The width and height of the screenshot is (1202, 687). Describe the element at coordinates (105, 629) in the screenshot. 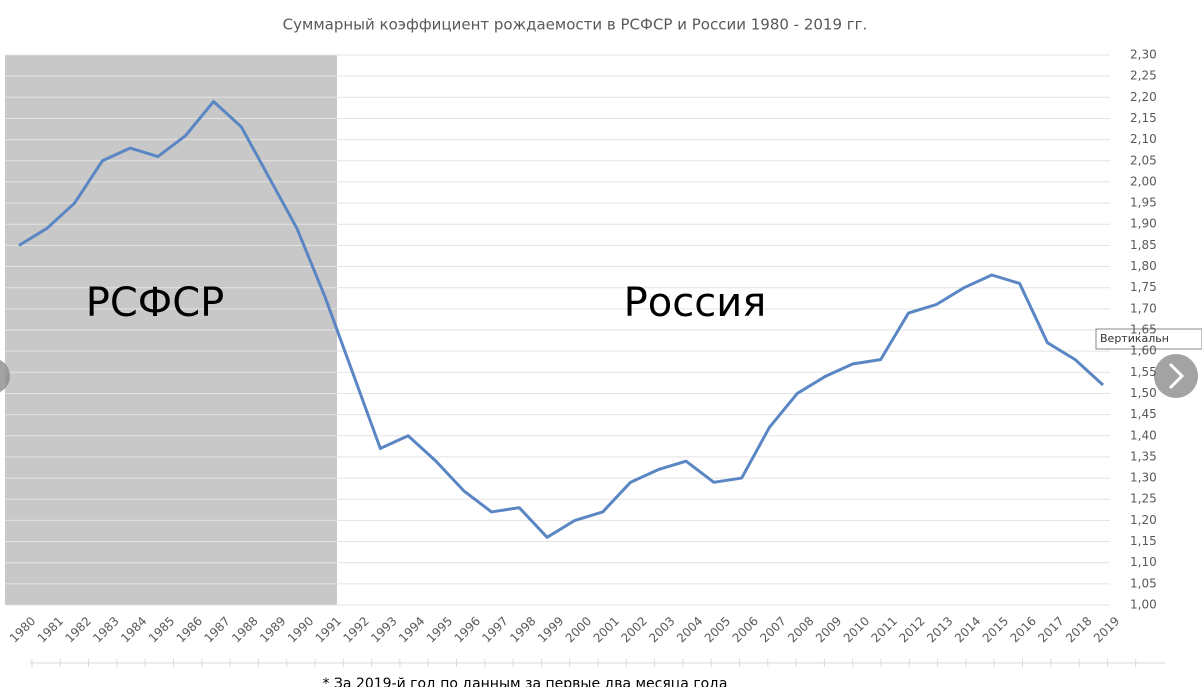

I see `x-tick-label: 1983` at that location.